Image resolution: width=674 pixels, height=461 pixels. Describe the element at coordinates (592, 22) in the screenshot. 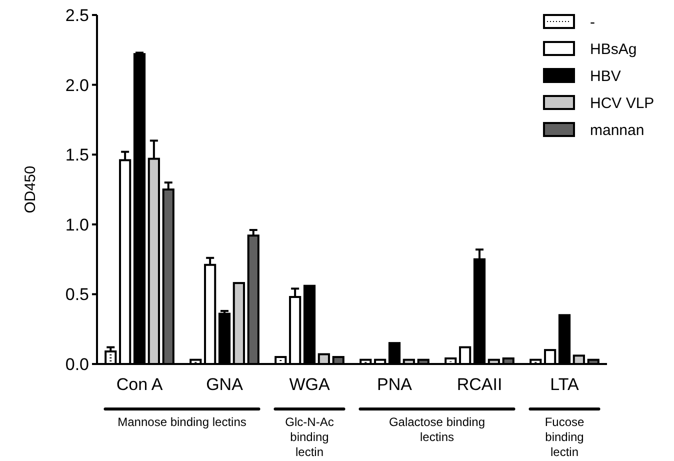

I see `legend-label: -` at that location.